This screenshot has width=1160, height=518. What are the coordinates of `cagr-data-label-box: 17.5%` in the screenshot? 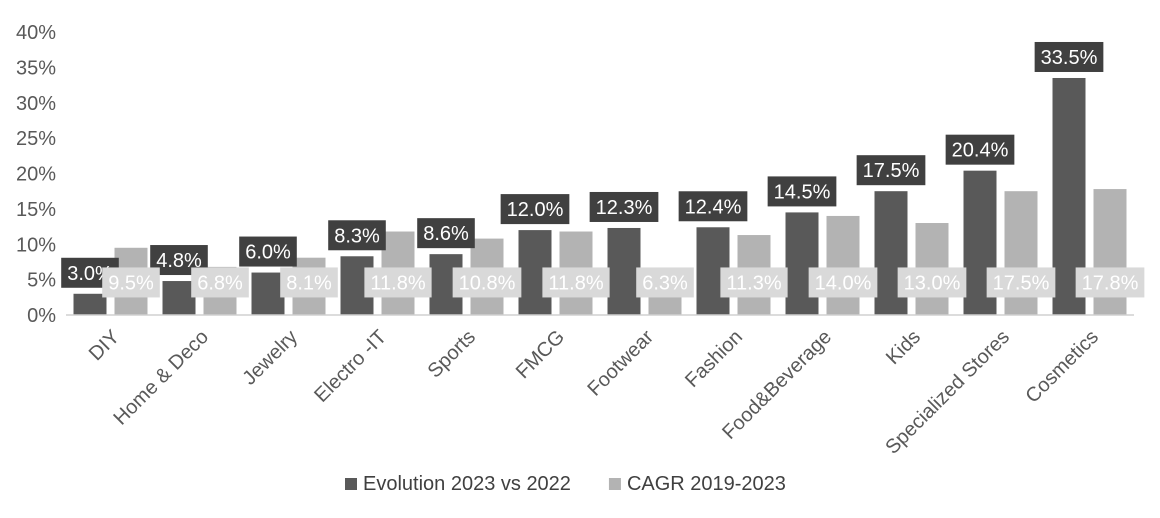 It's located at (1021, 282).